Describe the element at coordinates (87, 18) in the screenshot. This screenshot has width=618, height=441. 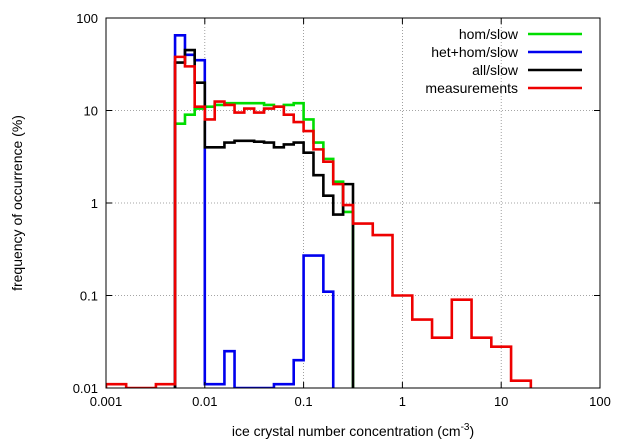
I see `y-tick-label: 100` at that location.